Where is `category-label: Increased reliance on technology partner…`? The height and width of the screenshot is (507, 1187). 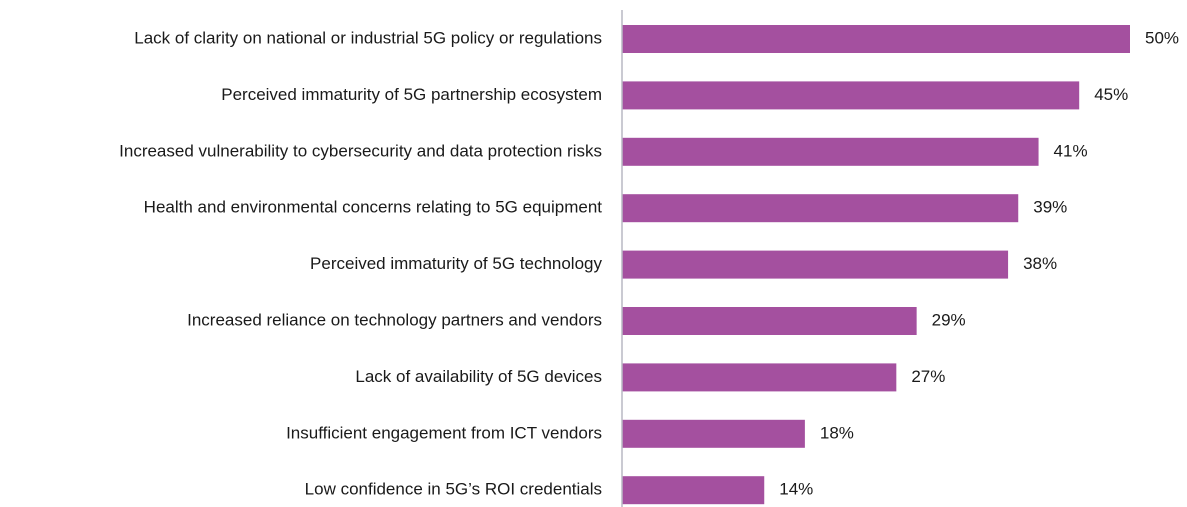
category-label: Increased reliance on technology partner… is located at coordinates (394, 319).